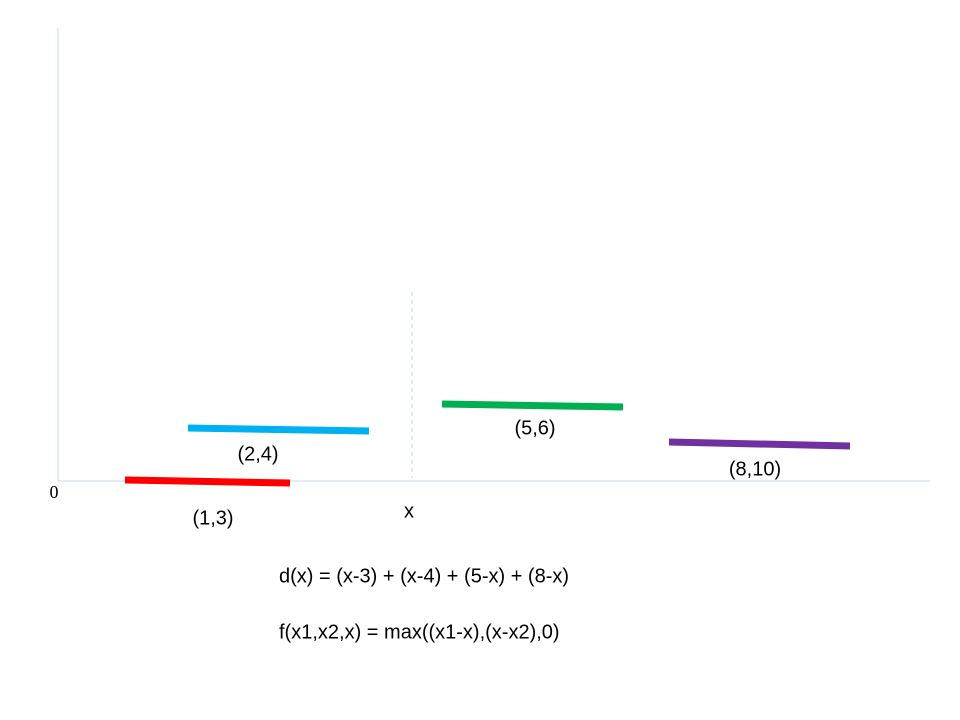 This screenshot has height=720, width=960. What do you see at coordinates (212, 518) in the screenshot?
I see `segment-label: (1,3)` at bounding box center [212, 518].